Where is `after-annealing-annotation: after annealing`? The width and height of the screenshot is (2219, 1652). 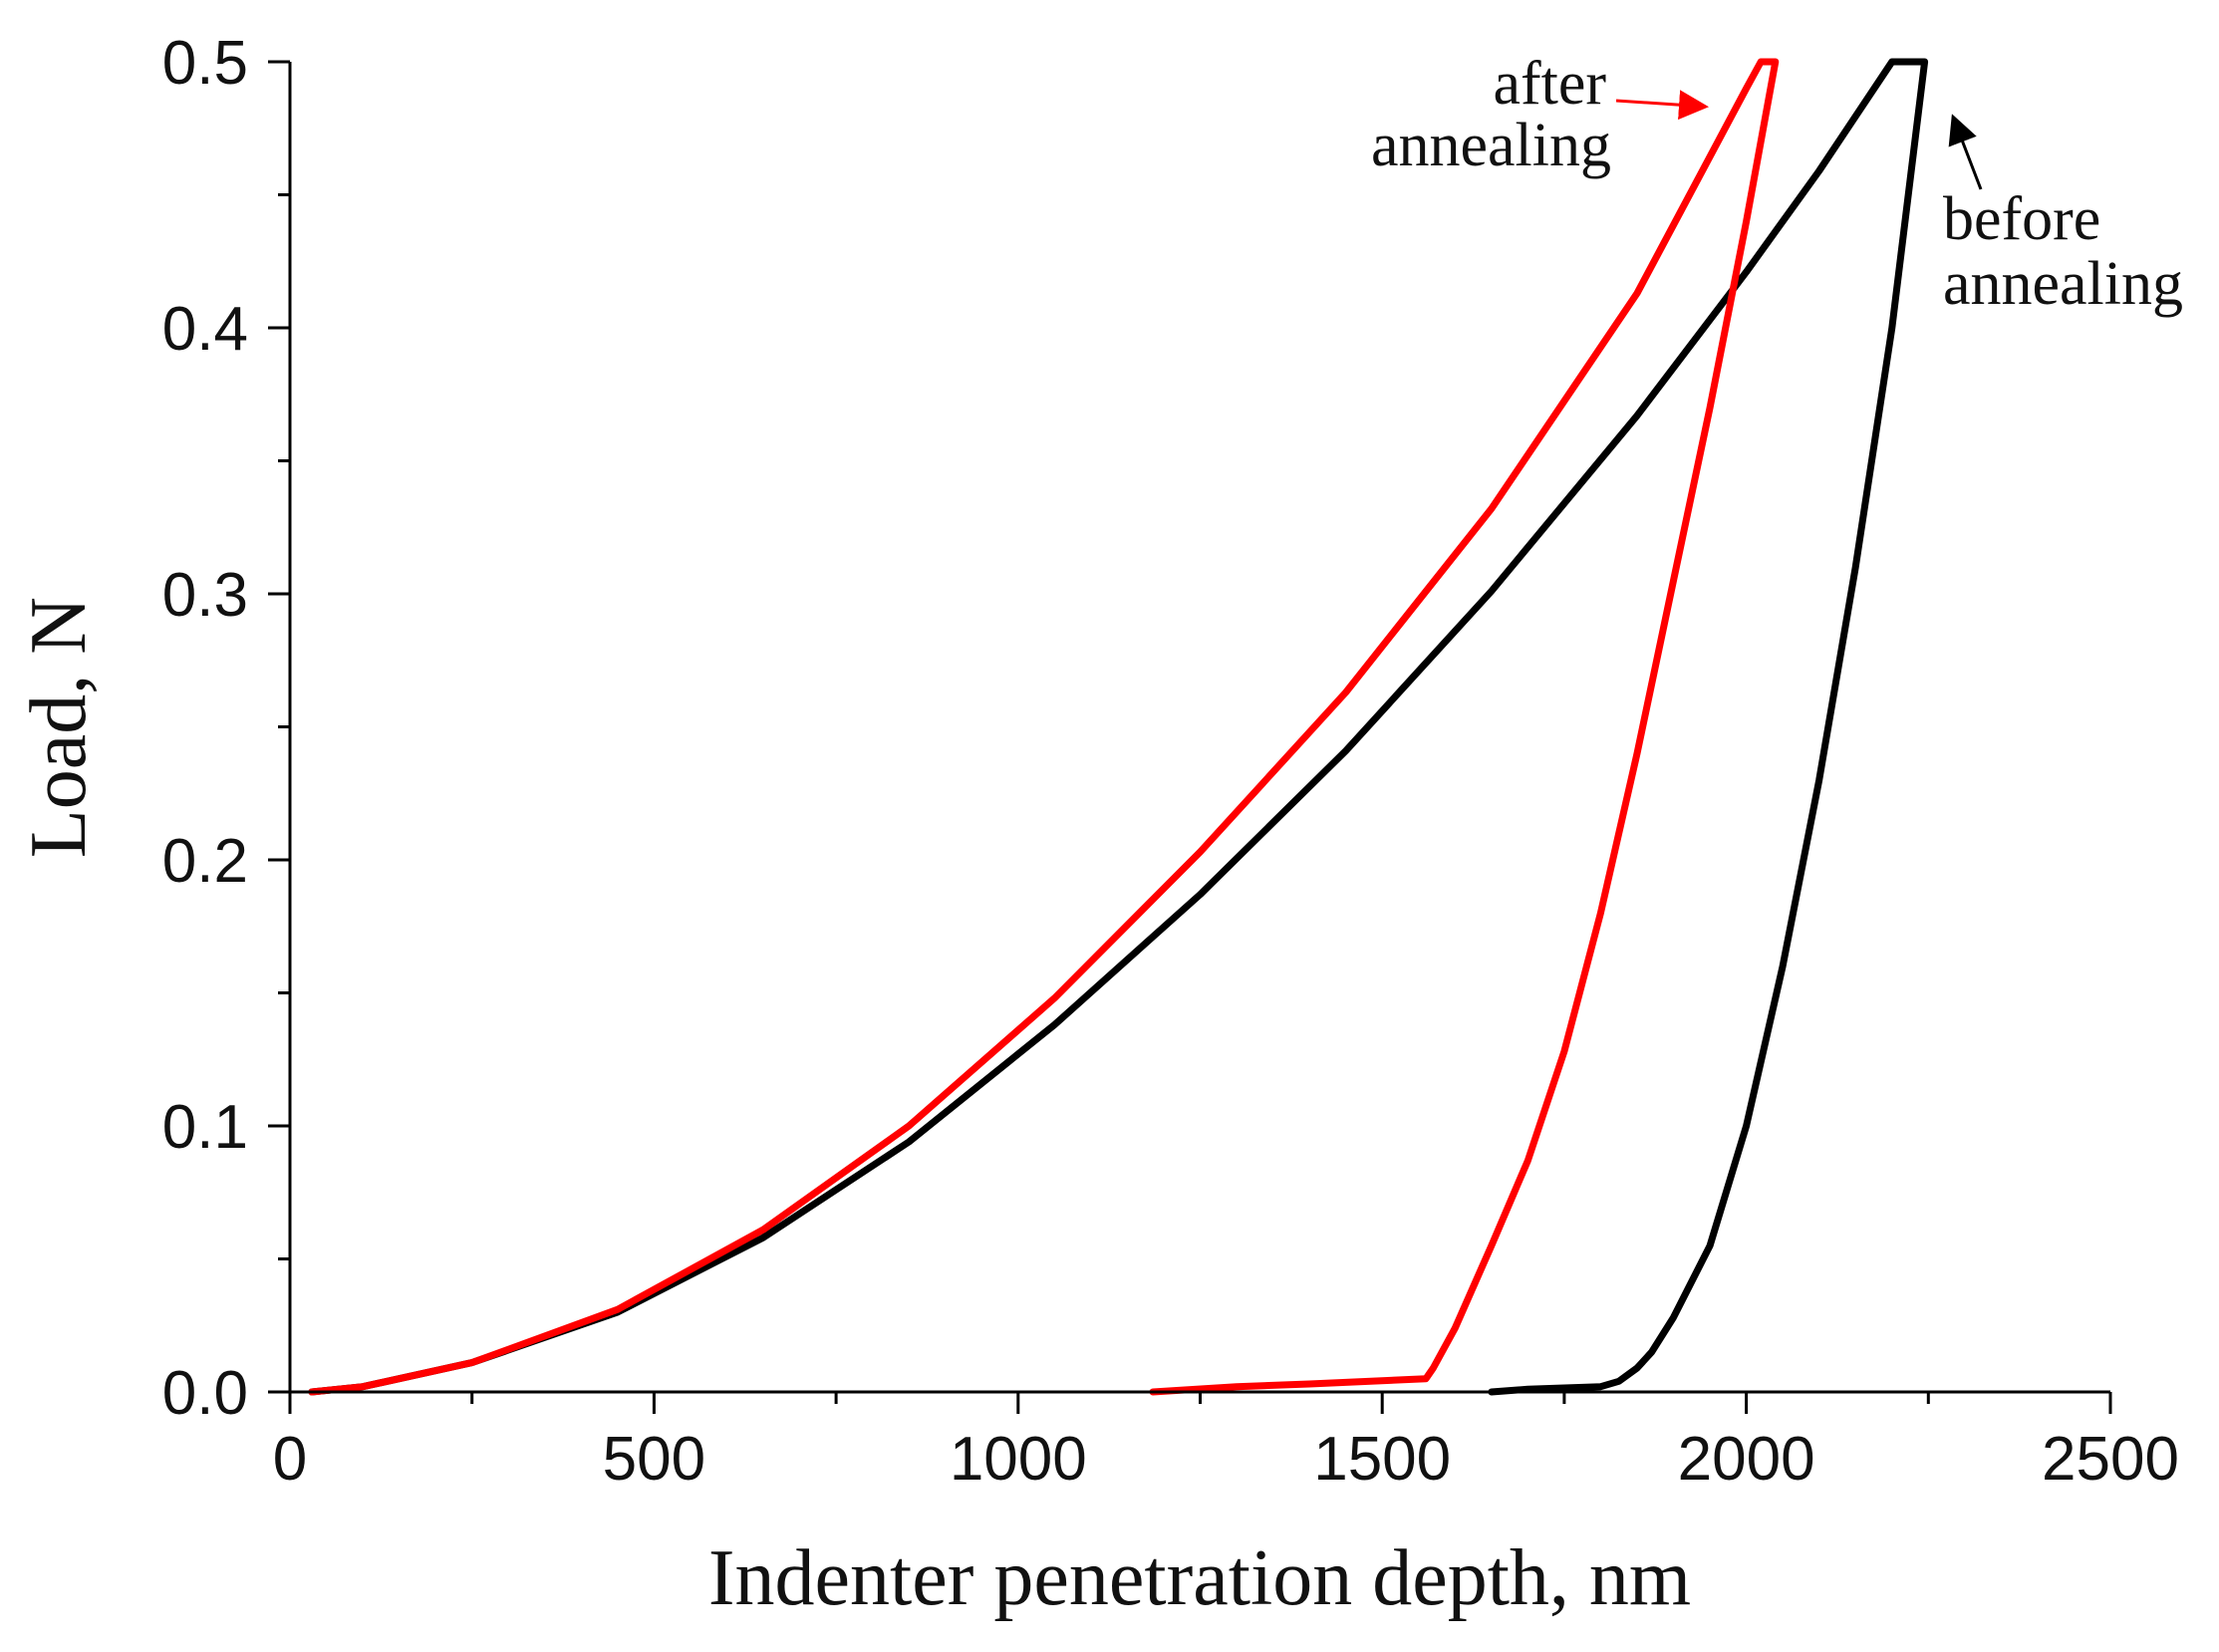
after-annealing-annotation: after annealing is located at coordinates (1540, 114).